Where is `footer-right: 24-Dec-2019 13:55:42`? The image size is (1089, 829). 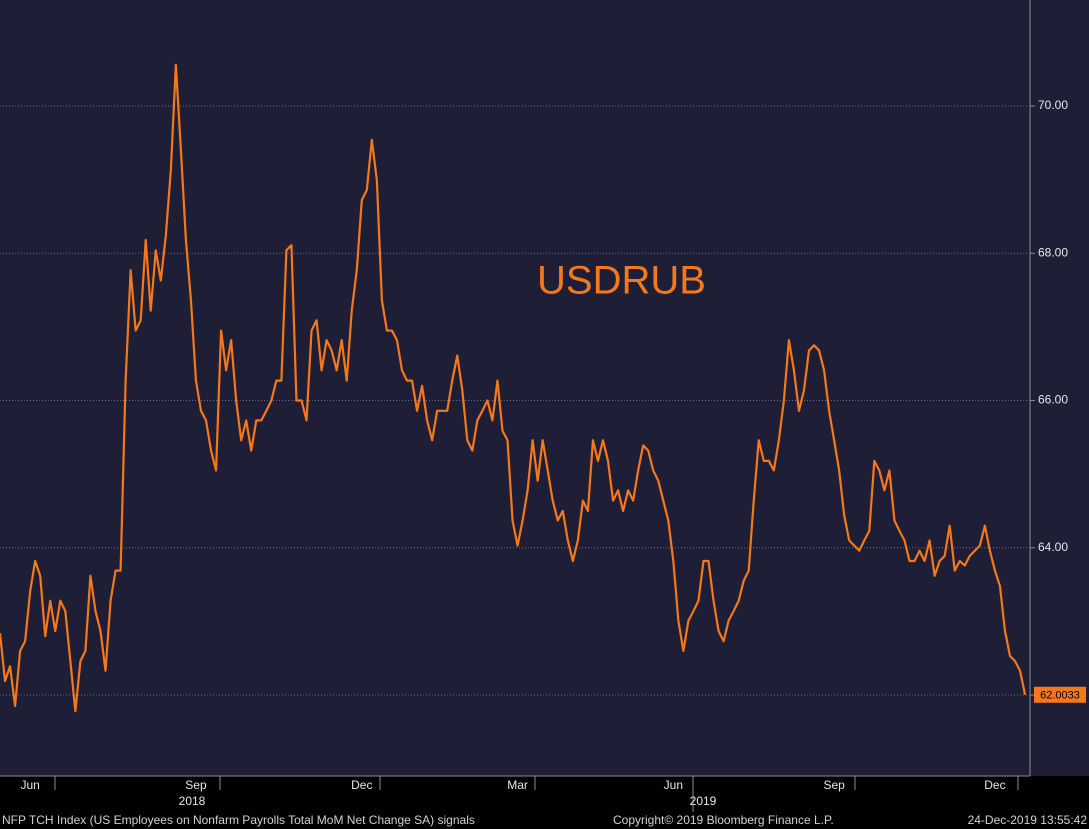 footer-right: 24-Dec-2019 13:55:42 is located at coordinates (1028, 820).